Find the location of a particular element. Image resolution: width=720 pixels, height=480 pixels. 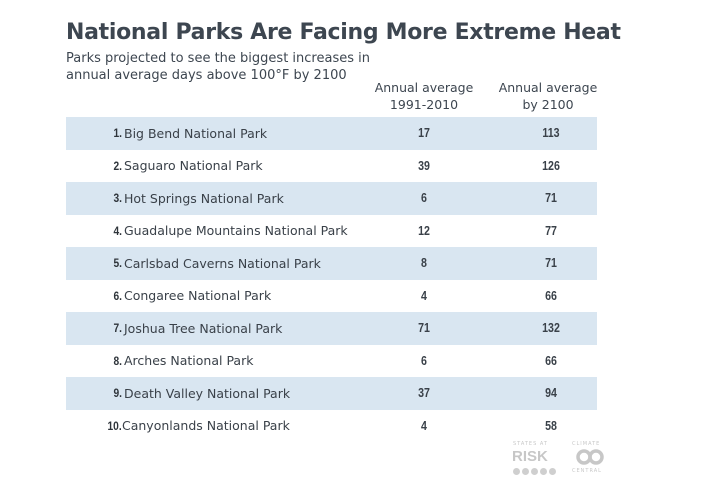

value-1991-2010: 8 is located at coordinates (424, 263).